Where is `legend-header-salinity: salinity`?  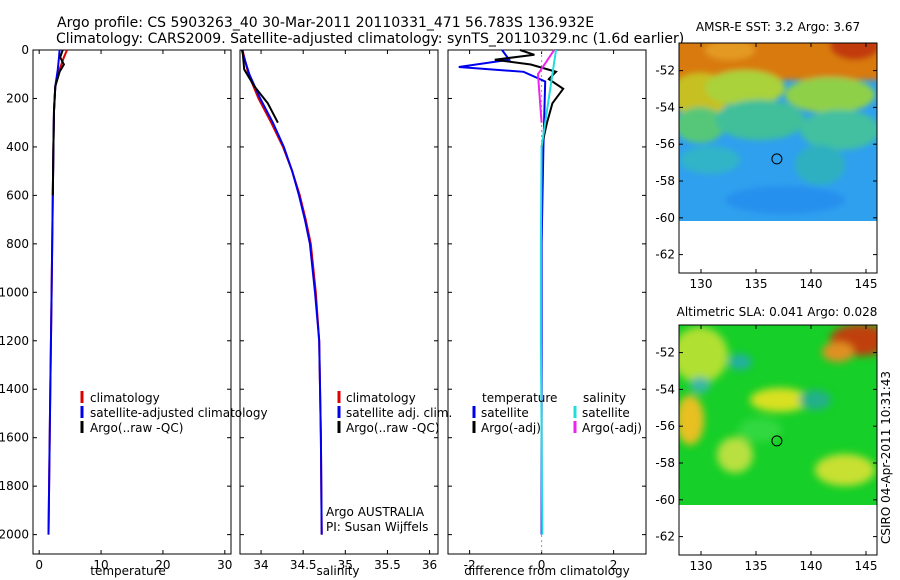 legend-header-salinity: salinity is located at coordinates (604, 398).